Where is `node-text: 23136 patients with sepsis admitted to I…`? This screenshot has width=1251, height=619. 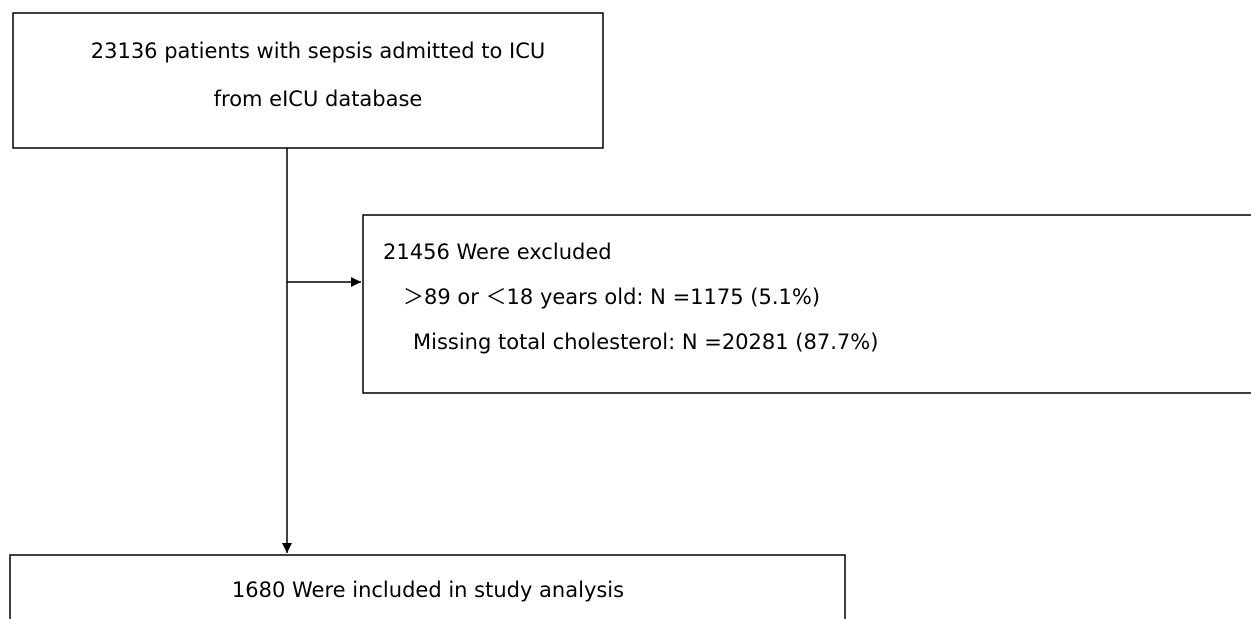 node-text: 23136 patients with sepsis admitted to I… is located at coordinates (318, 51).